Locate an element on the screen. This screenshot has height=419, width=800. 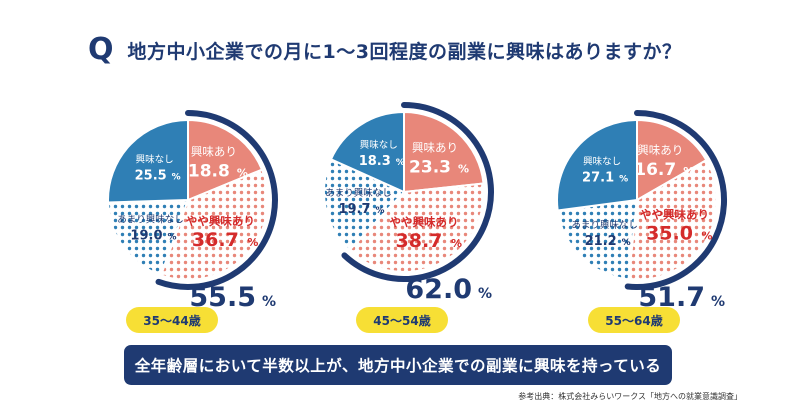
slice-value: 19.0 is located at coordinates (146, 235).